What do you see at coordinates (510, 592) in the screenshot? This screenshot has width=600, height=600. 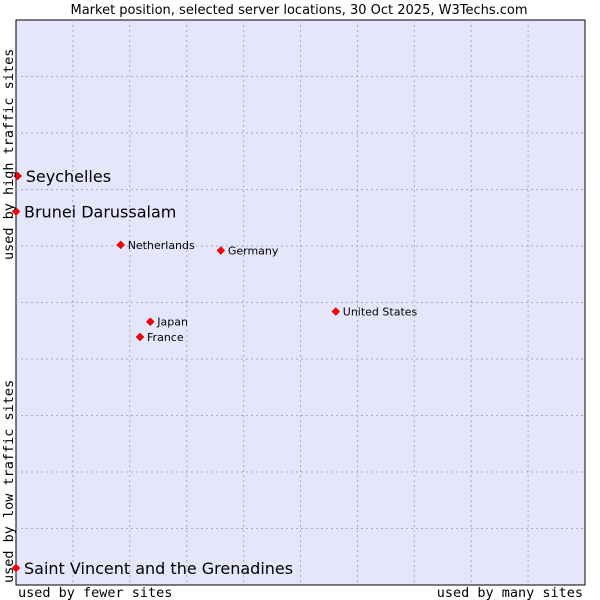 I see `x-axis-label-right: used by many sites` at bounding box center [510, 592].